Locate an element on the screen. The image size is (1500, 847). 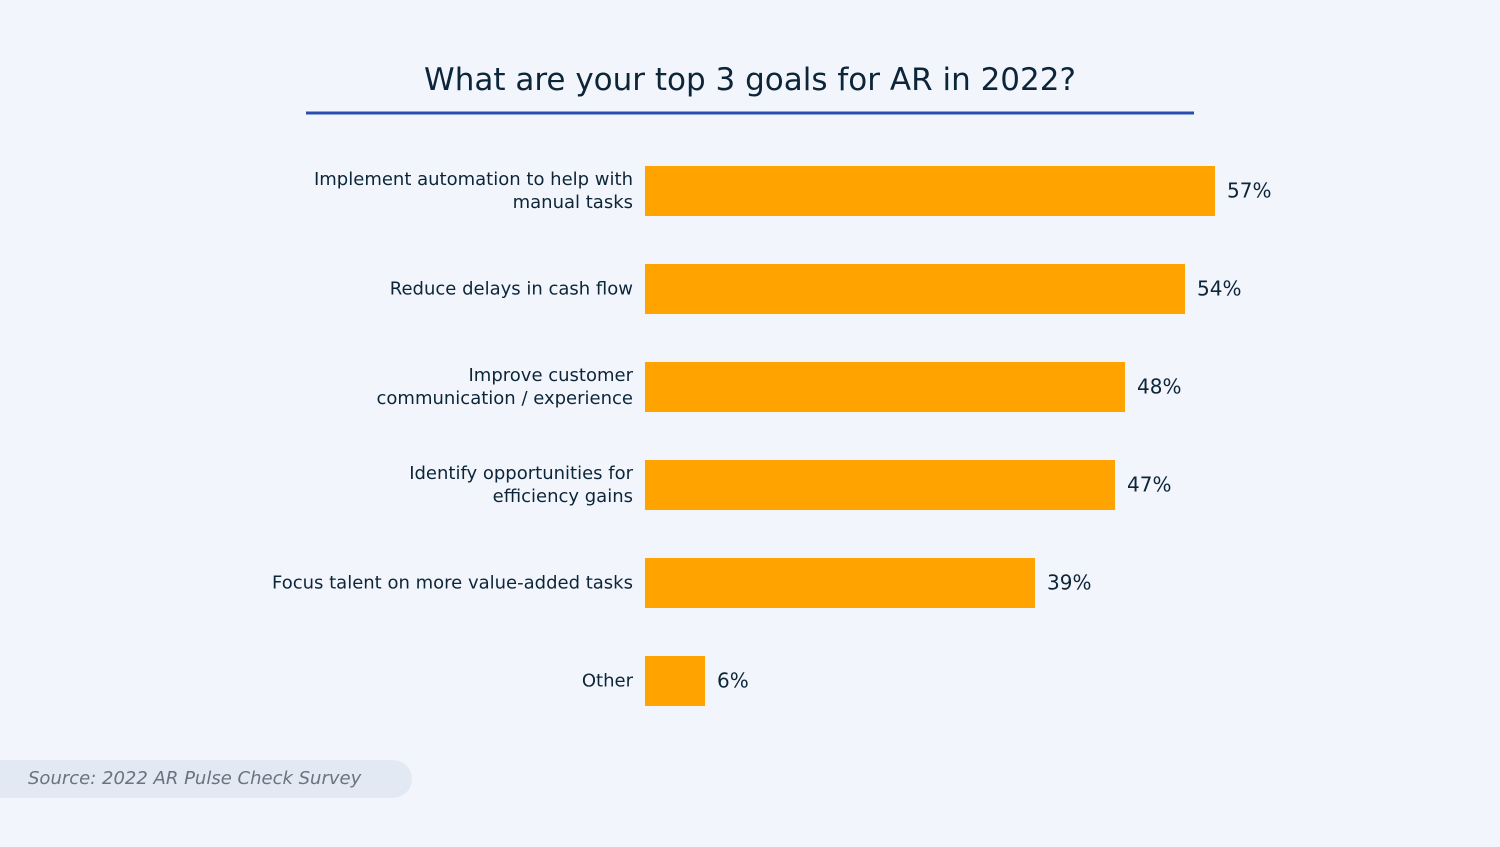
category-label: Reduce delays in cash flow is located at coordinates (511, 289).